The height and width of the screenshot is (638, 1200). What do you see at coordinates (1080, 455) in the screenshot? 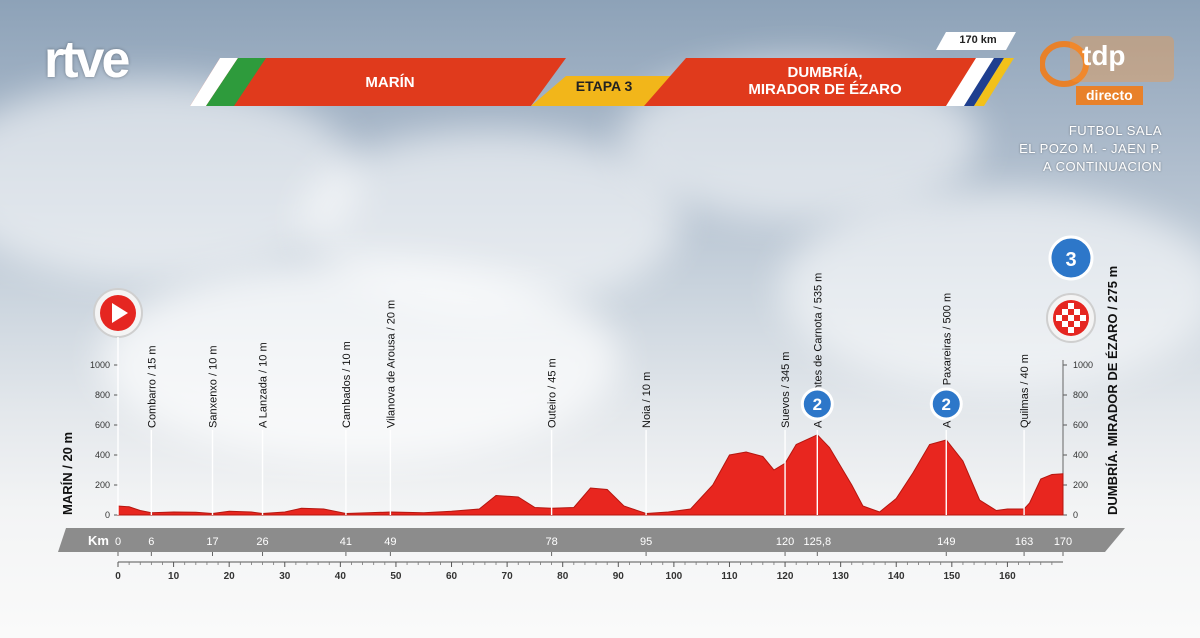
I see `y-tick-label-right: 400` at bounding box center [1080, 455].